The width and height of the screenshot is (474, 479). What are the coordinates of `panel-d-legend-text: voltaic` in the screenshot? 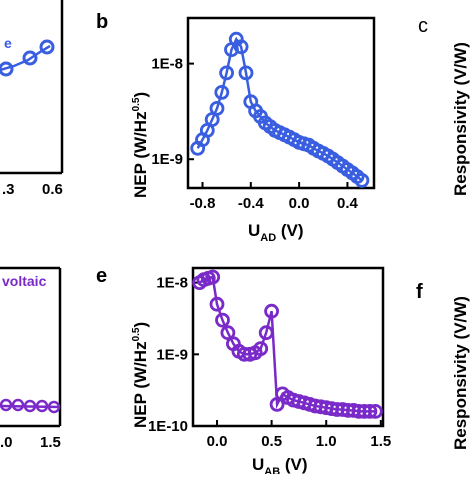 It's located at (24, 281).